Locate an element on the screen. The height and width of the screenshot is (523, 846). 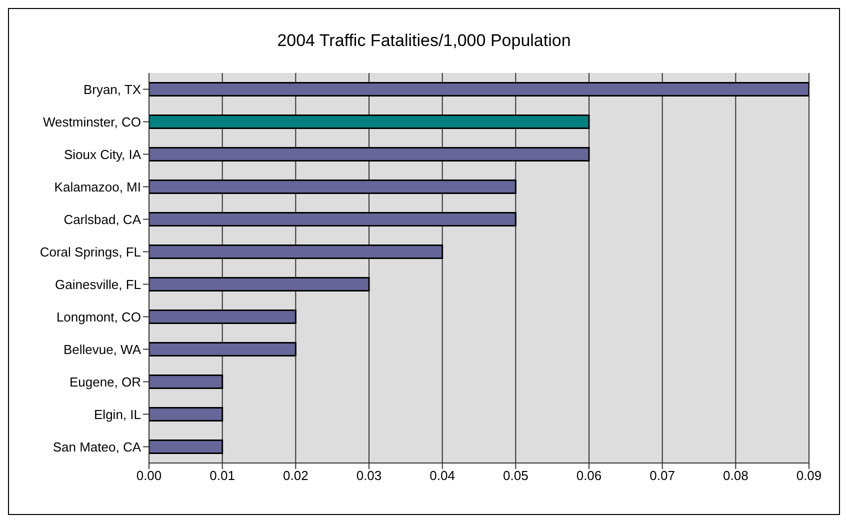
y-tick-label: Bryan, TX is located at coordinates (112, 89).